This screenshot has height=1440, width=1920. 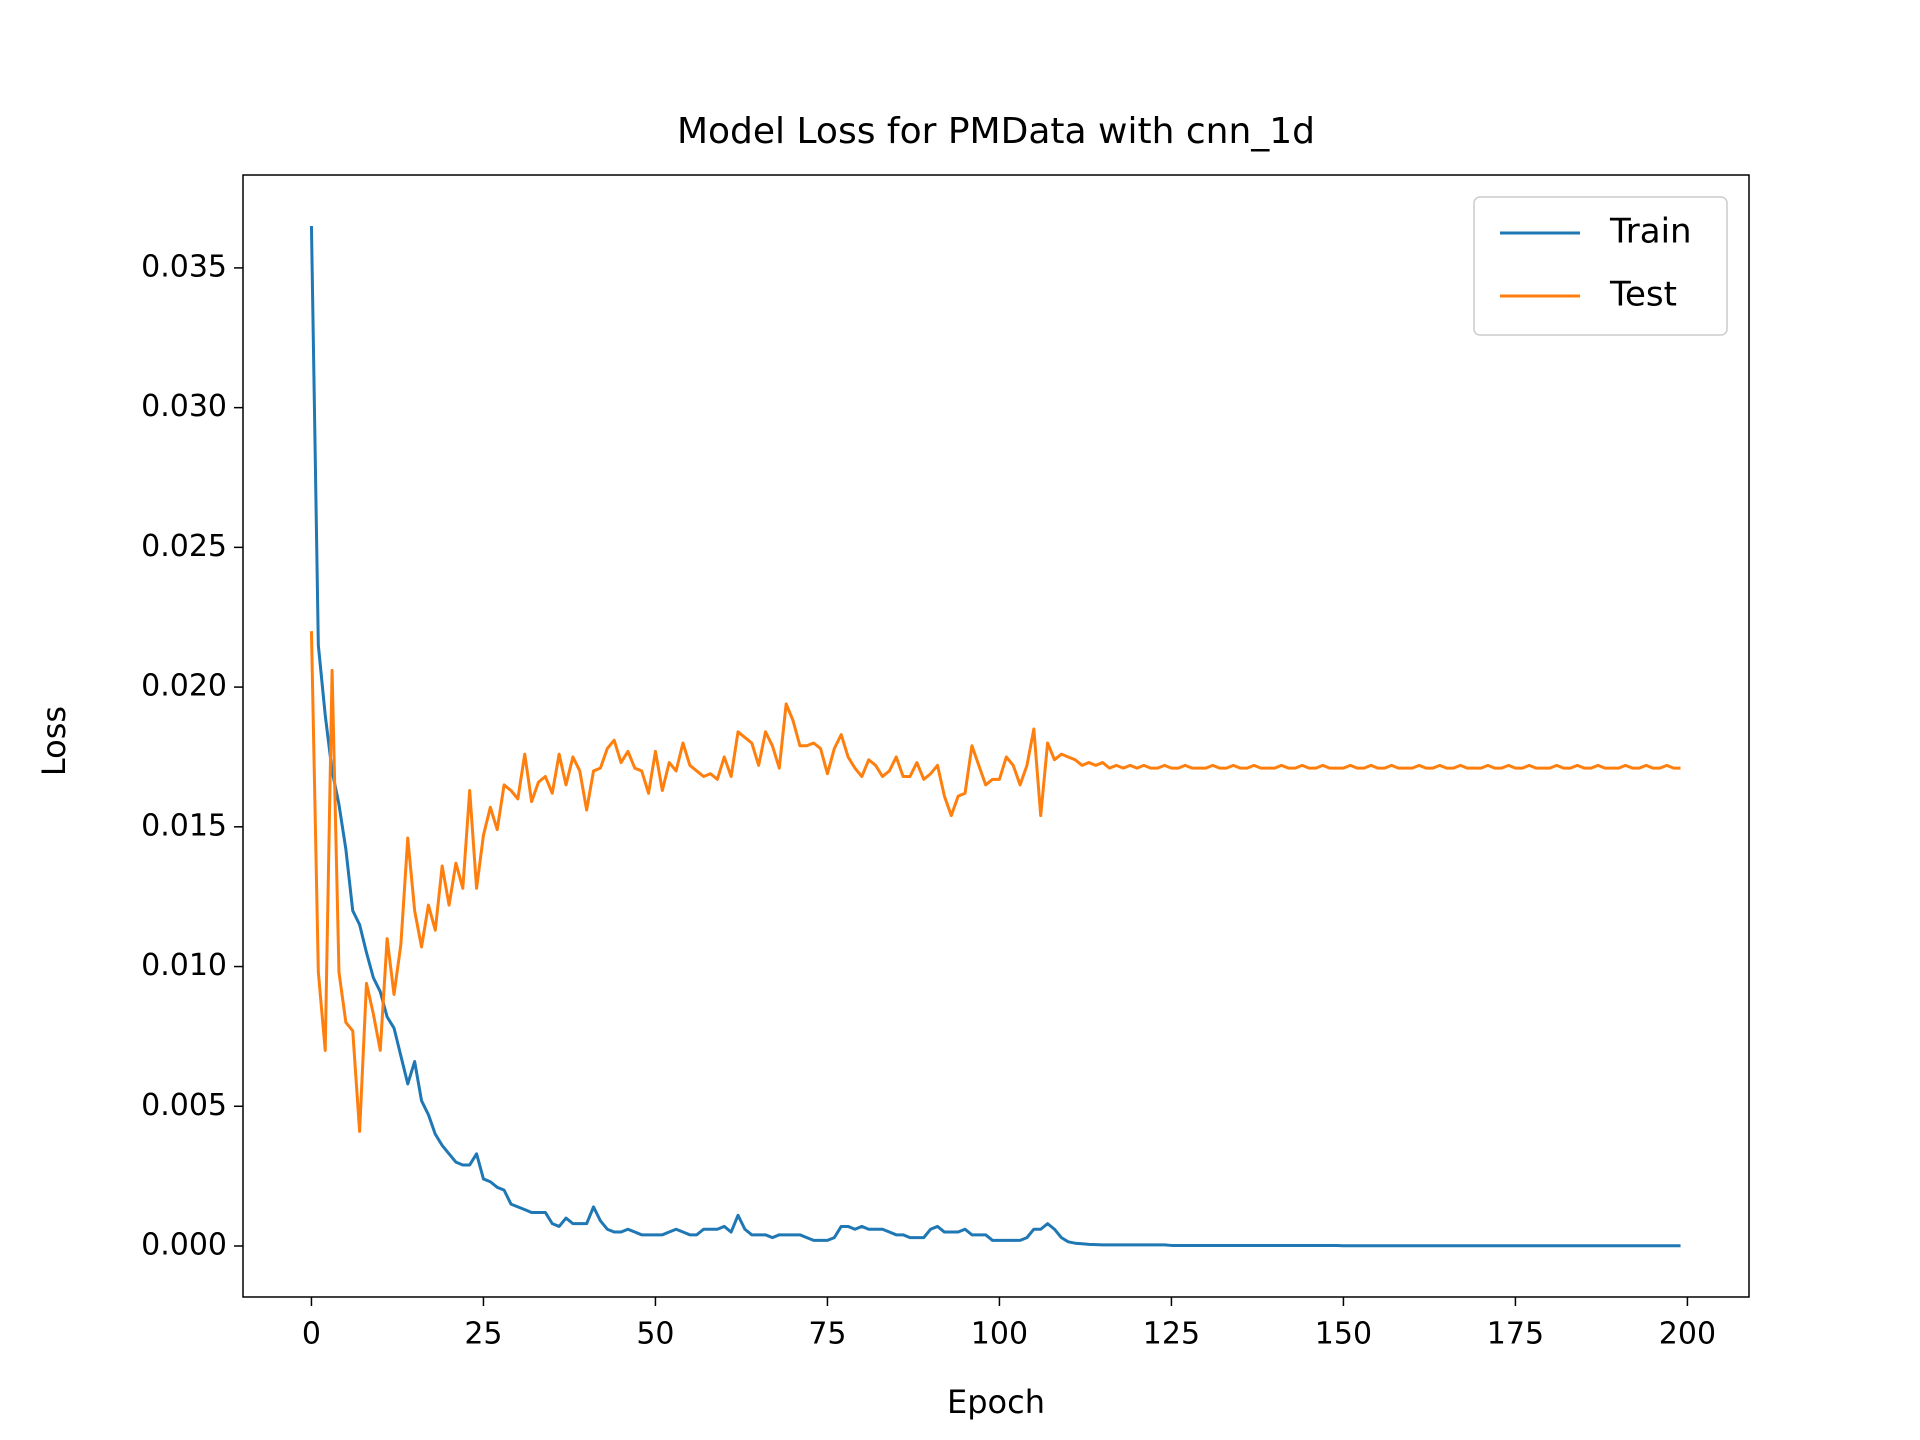 What do you see at coordinates (184, 686) in the screenshot?
I see `y-tick-label: 0.020` at bounding box center [184, 686].